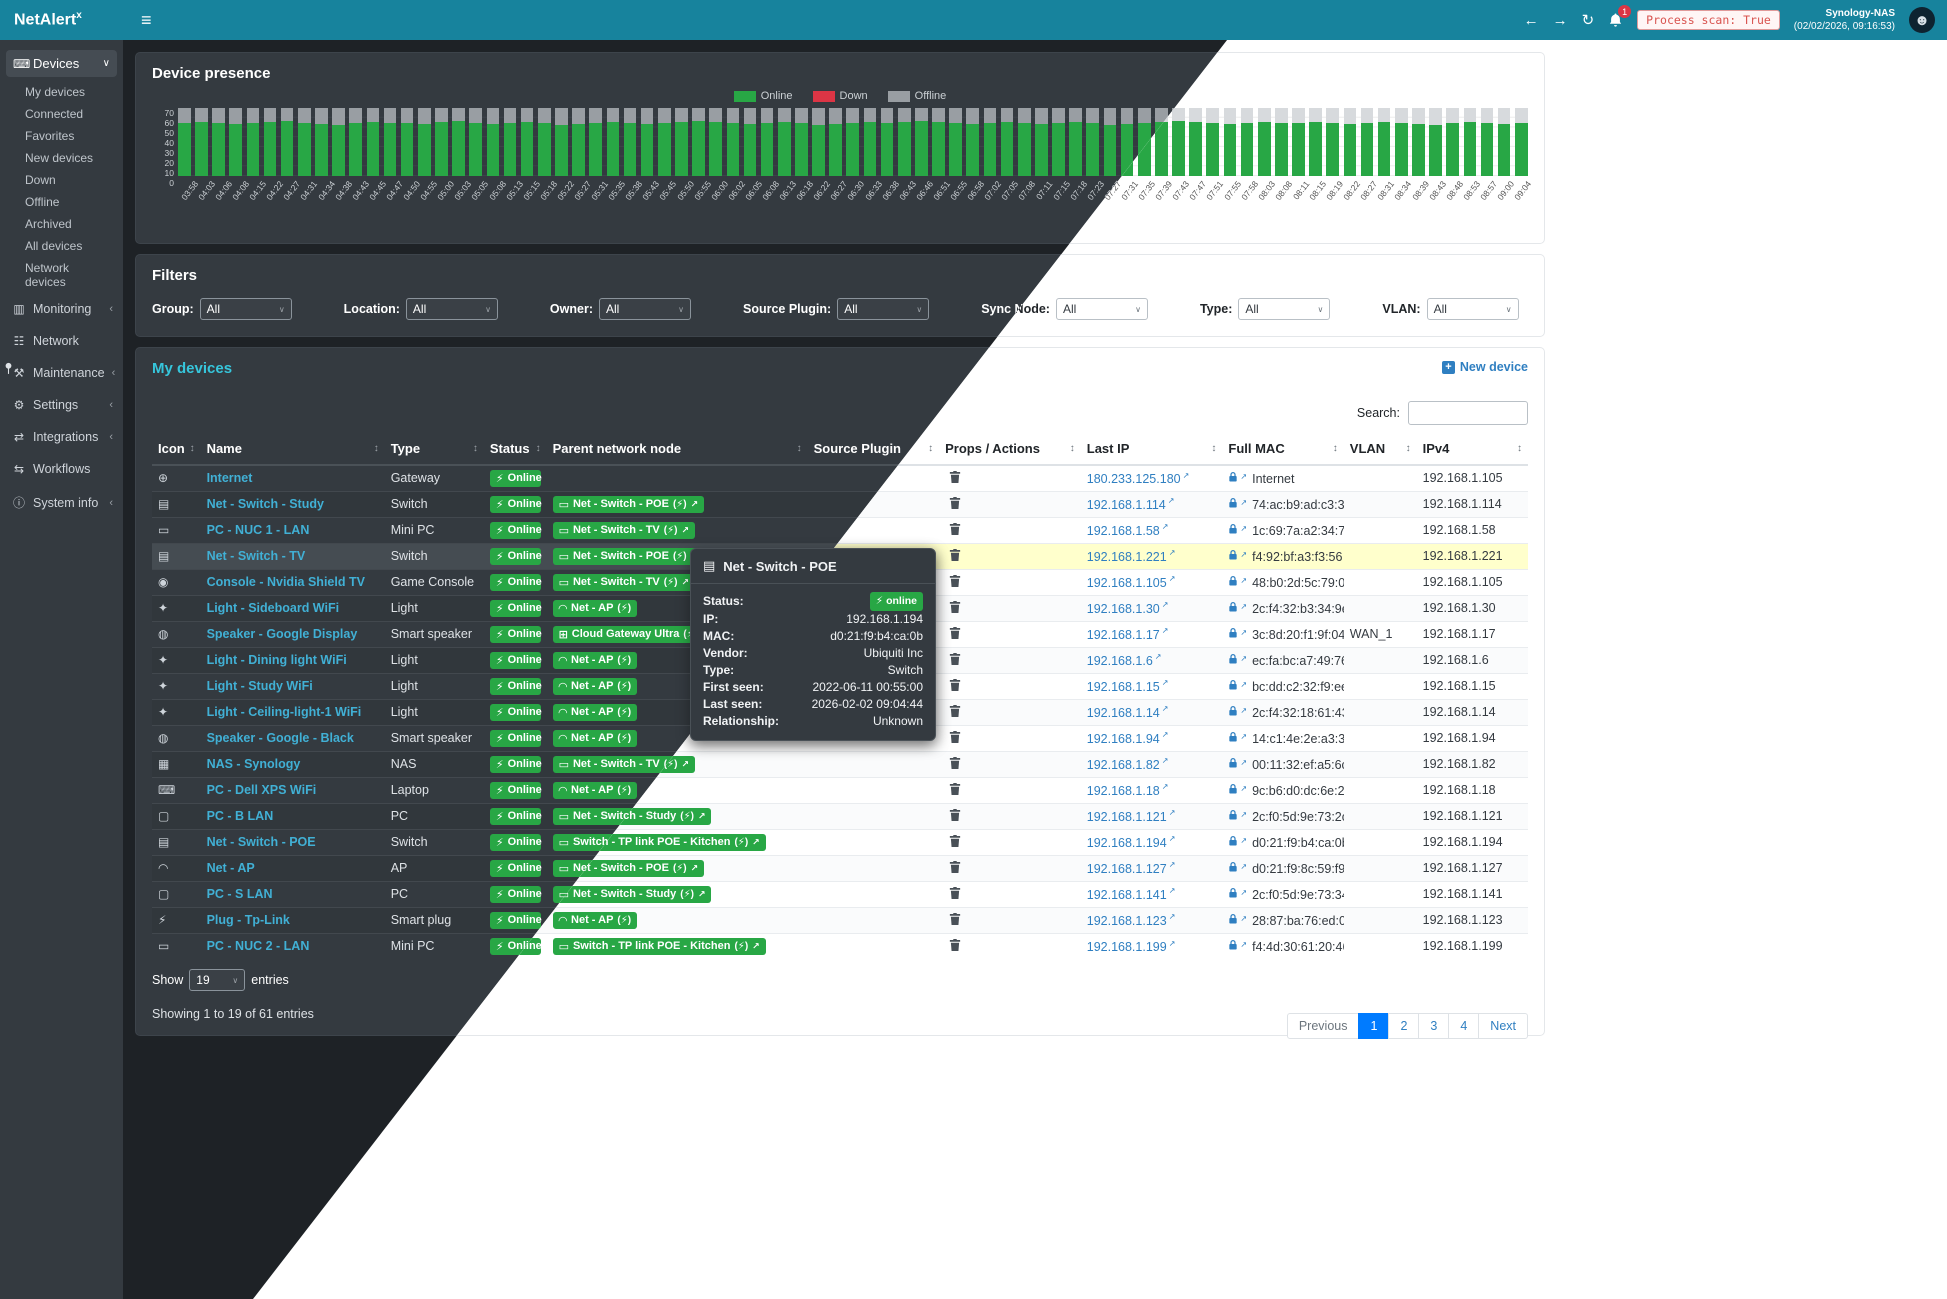 The image size is (1947, 1299). Describe the element at coordinates (284, 712) in the screenshot. I see `device-name-link: Light - Ceiling-light-1 WiFi` at that location.